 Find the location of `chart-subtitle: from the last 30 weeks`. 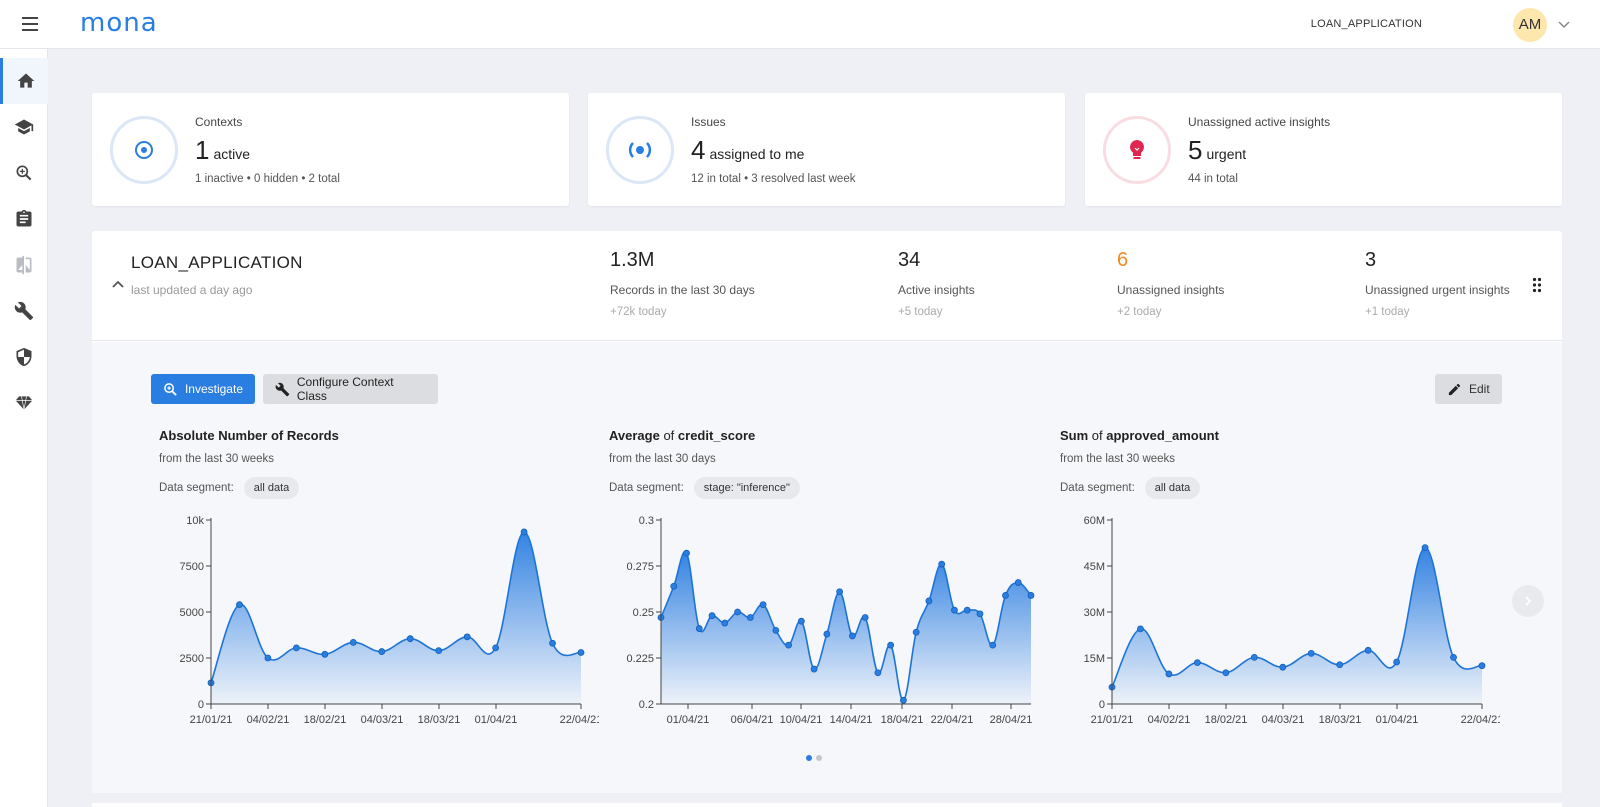

chart-subtitle: from the last 30 weeks is located at coordinates (217, 459).